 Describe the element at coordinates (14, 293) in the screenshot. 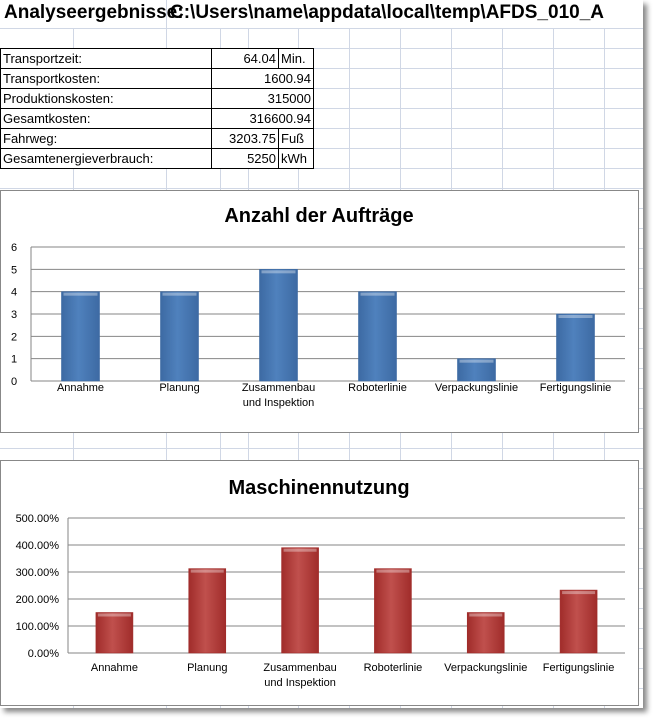

I see `y-tick-label: 4` at that location.